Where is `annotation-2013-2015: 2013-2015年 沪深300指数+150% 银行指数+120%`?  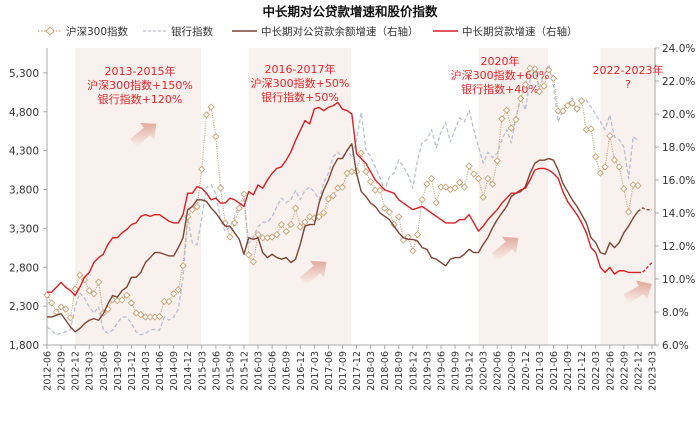
annotation-2013-2015: 2013-2015年 沪深300指数+150% 银行指数+120% is located at coordinates (140, 105).